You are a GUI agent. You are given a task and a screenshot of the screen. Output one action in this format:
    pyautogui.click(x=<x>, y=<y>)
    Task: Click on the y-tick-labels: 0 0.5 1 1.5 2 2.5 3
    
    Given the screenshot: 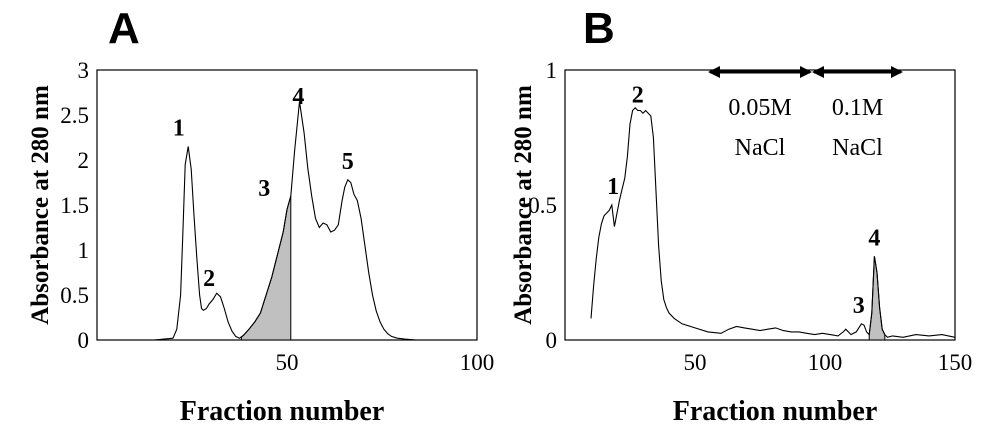 What is the action you would take?
    pyautogui.click(x=74, y=205)
    